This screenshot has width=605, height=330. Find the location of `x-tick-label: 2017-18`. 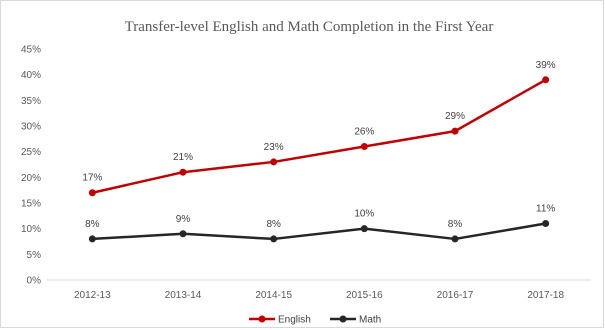

x-tick-label: 2017-18 is located at coordinates (545, 295).